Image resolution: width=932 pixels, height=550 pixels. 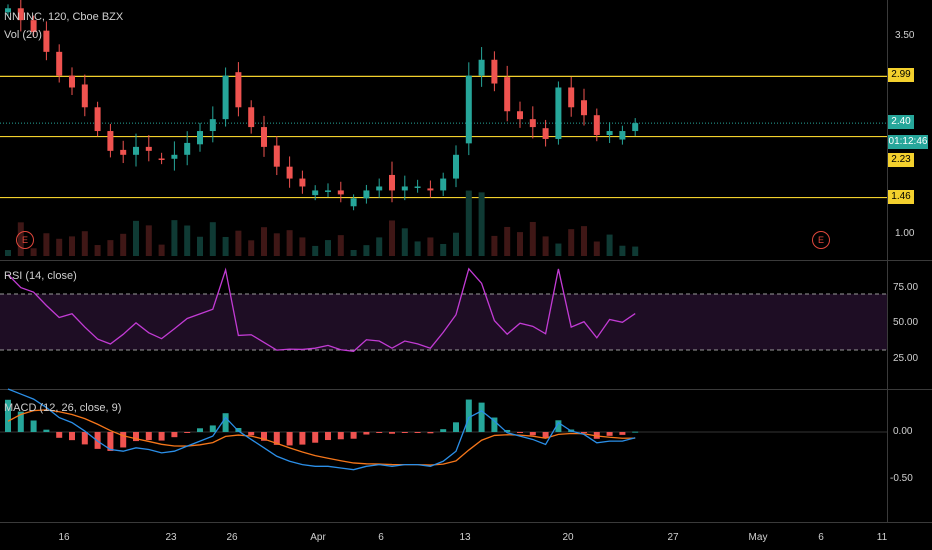 What do you see at coordinates (25, 240) in the screenshot?
I see `earnings-marker-left: E` at bounding box center [25, 240].